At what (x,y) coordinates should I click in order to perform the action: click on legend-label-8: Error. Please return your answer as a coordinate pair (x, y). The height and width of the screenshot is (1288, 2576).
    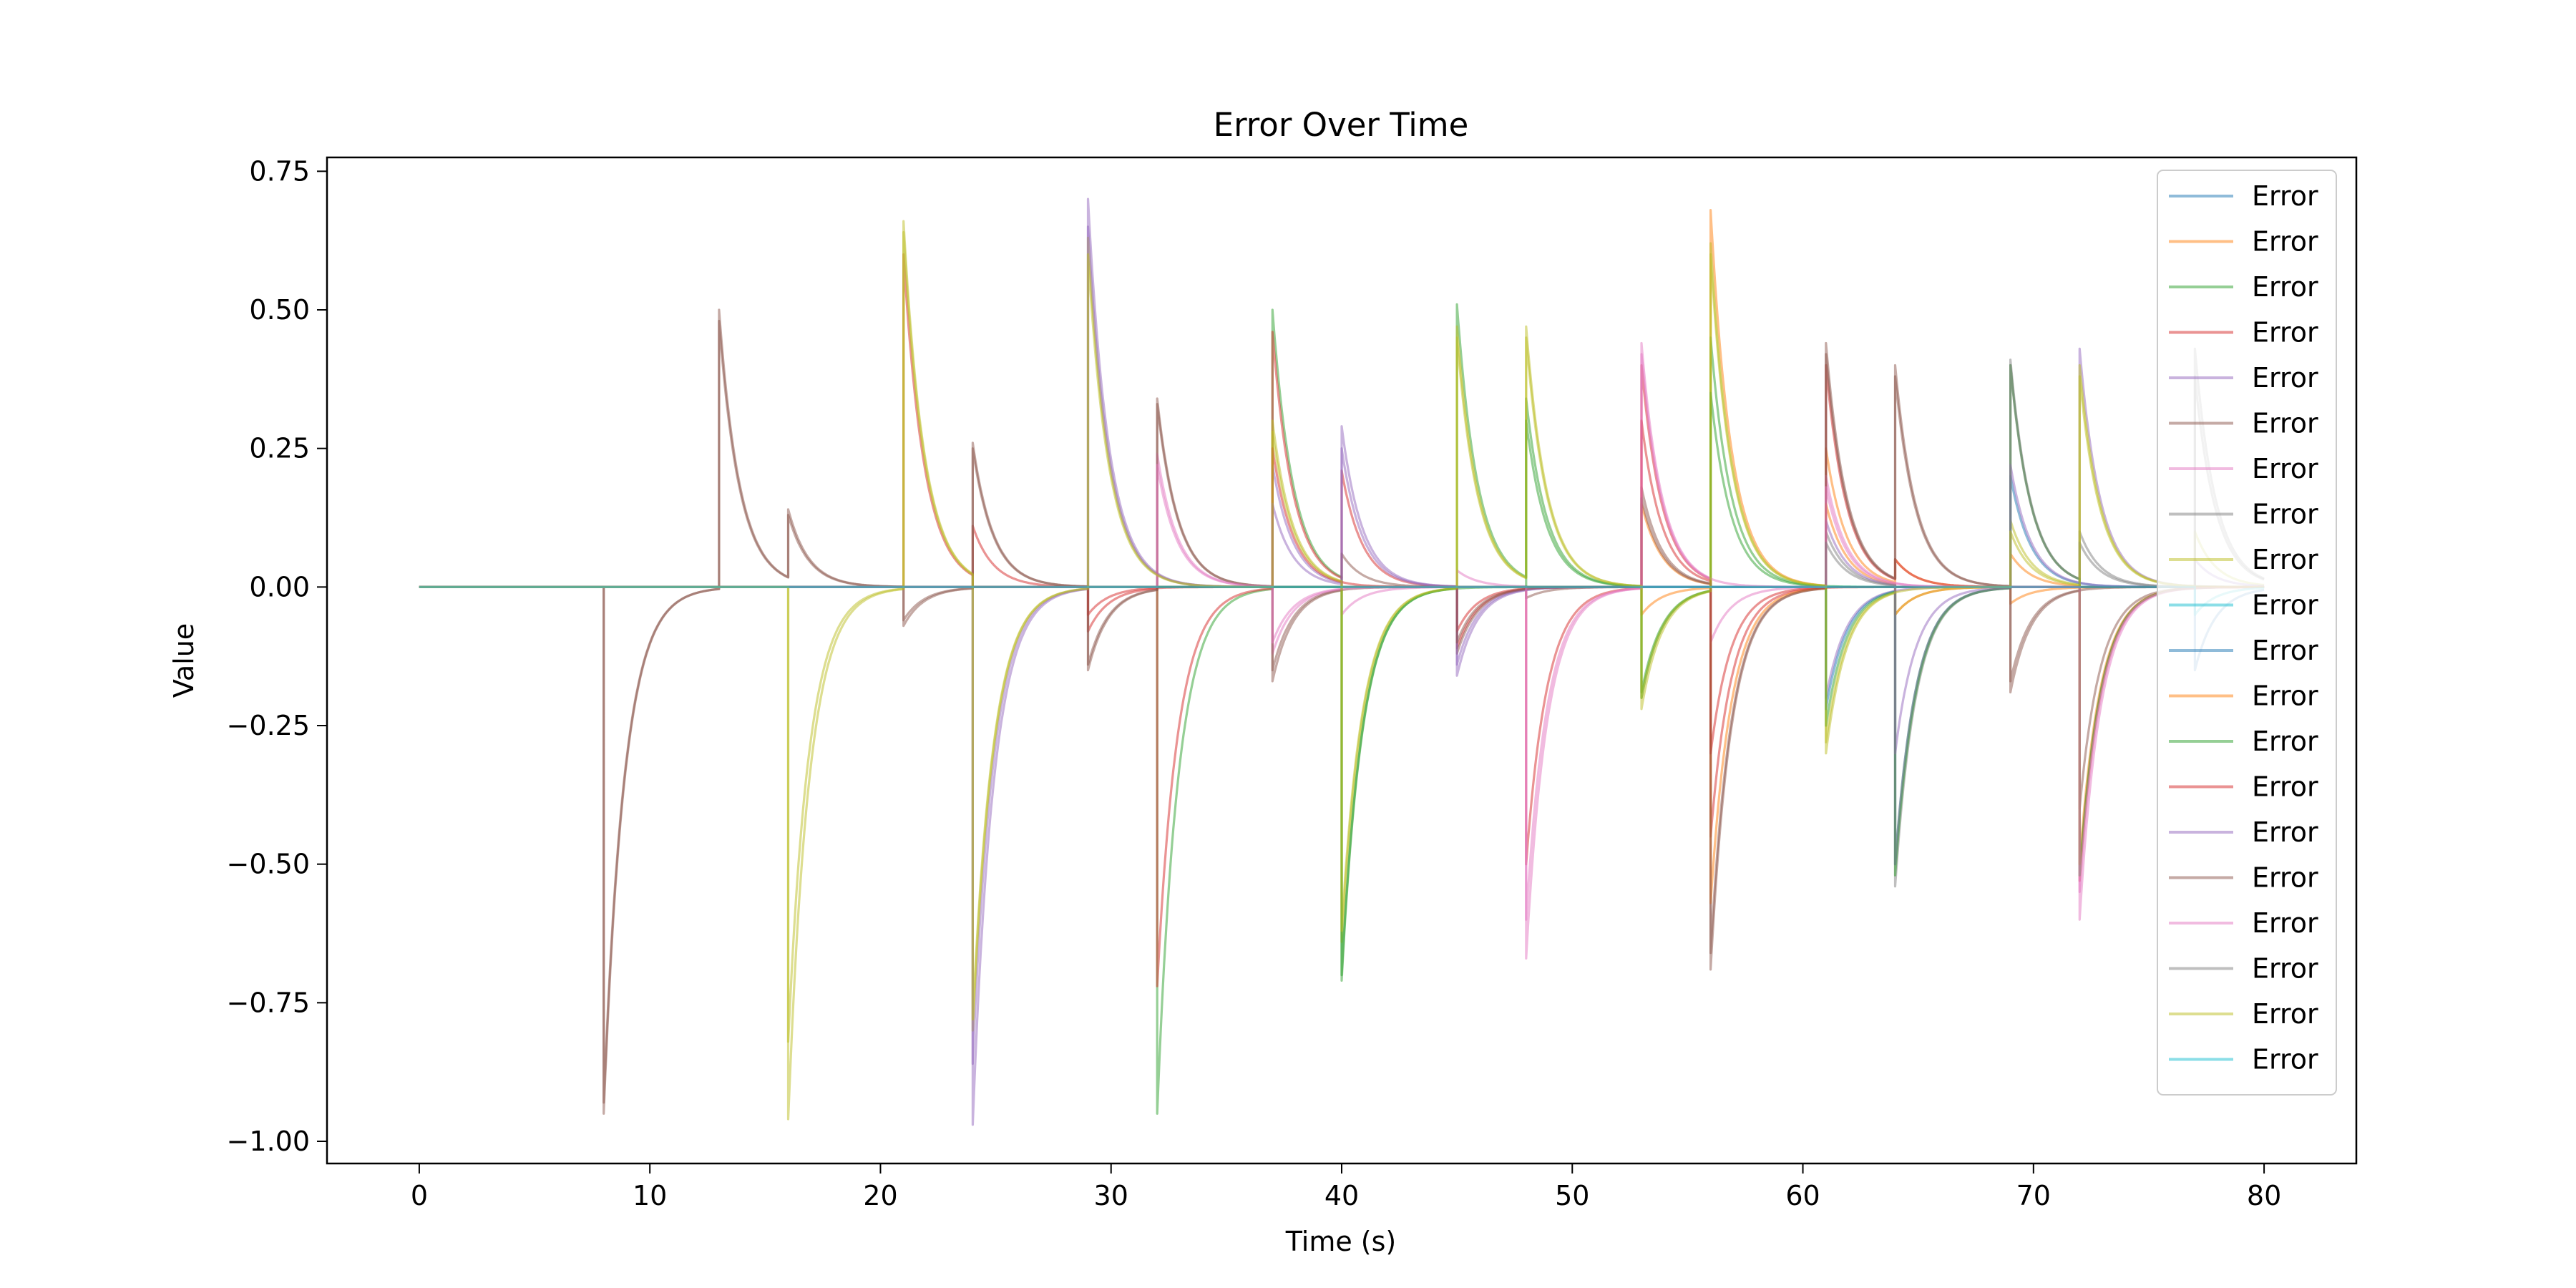
    Looking at the image, I should click on (2285, 514).